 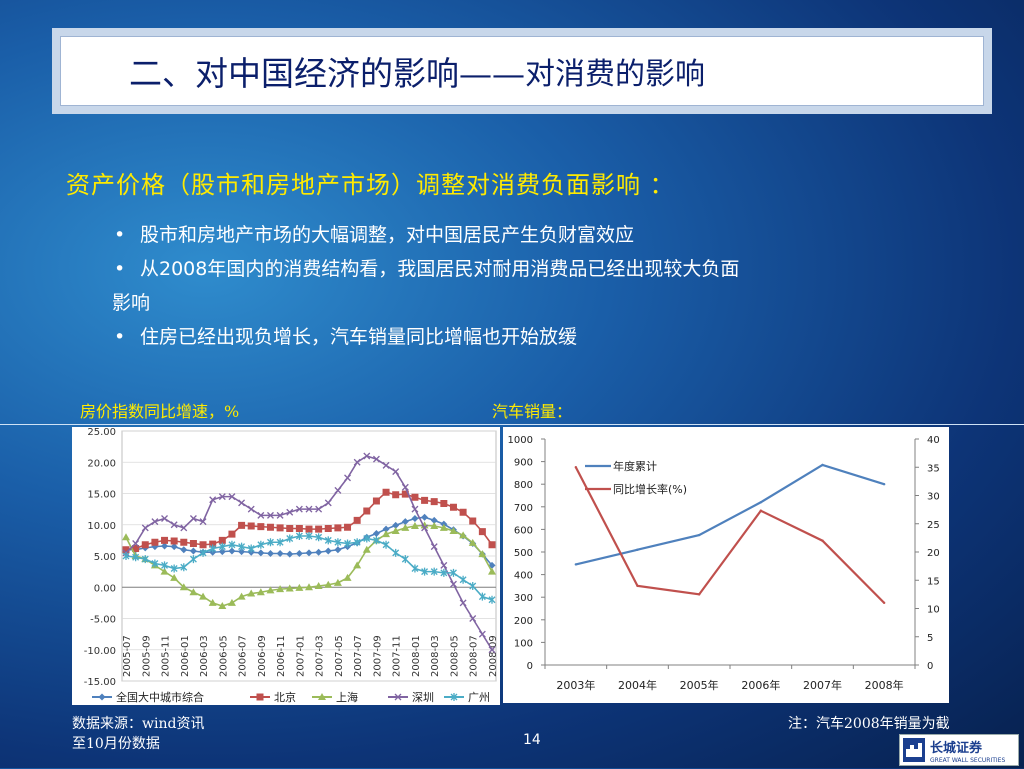 I want to click on section-heading: 资产价格（股市和房地产市场）调整对消费负面影响 ：, so click(x=370, y=185).